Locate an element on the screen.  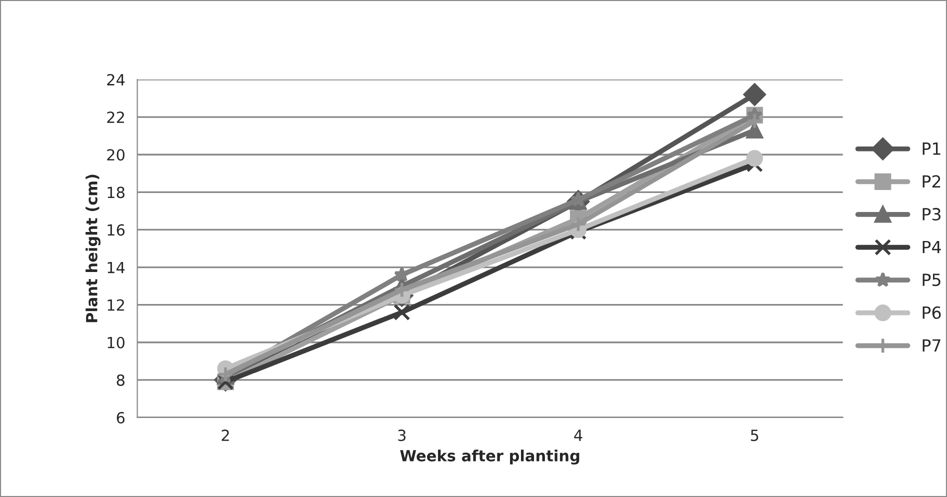
y-axis-title: Plant height (cm) is located at coordinates (93, 248).